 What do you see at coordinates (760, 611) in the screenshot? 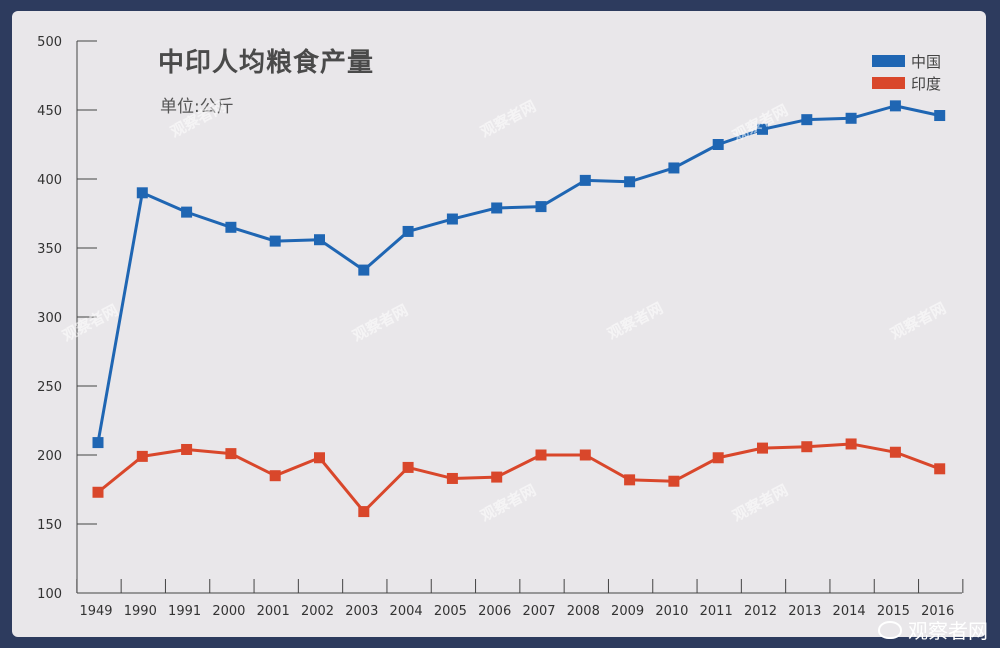
I see `x-tick-label: 2012` at bounding box center [760, 611].